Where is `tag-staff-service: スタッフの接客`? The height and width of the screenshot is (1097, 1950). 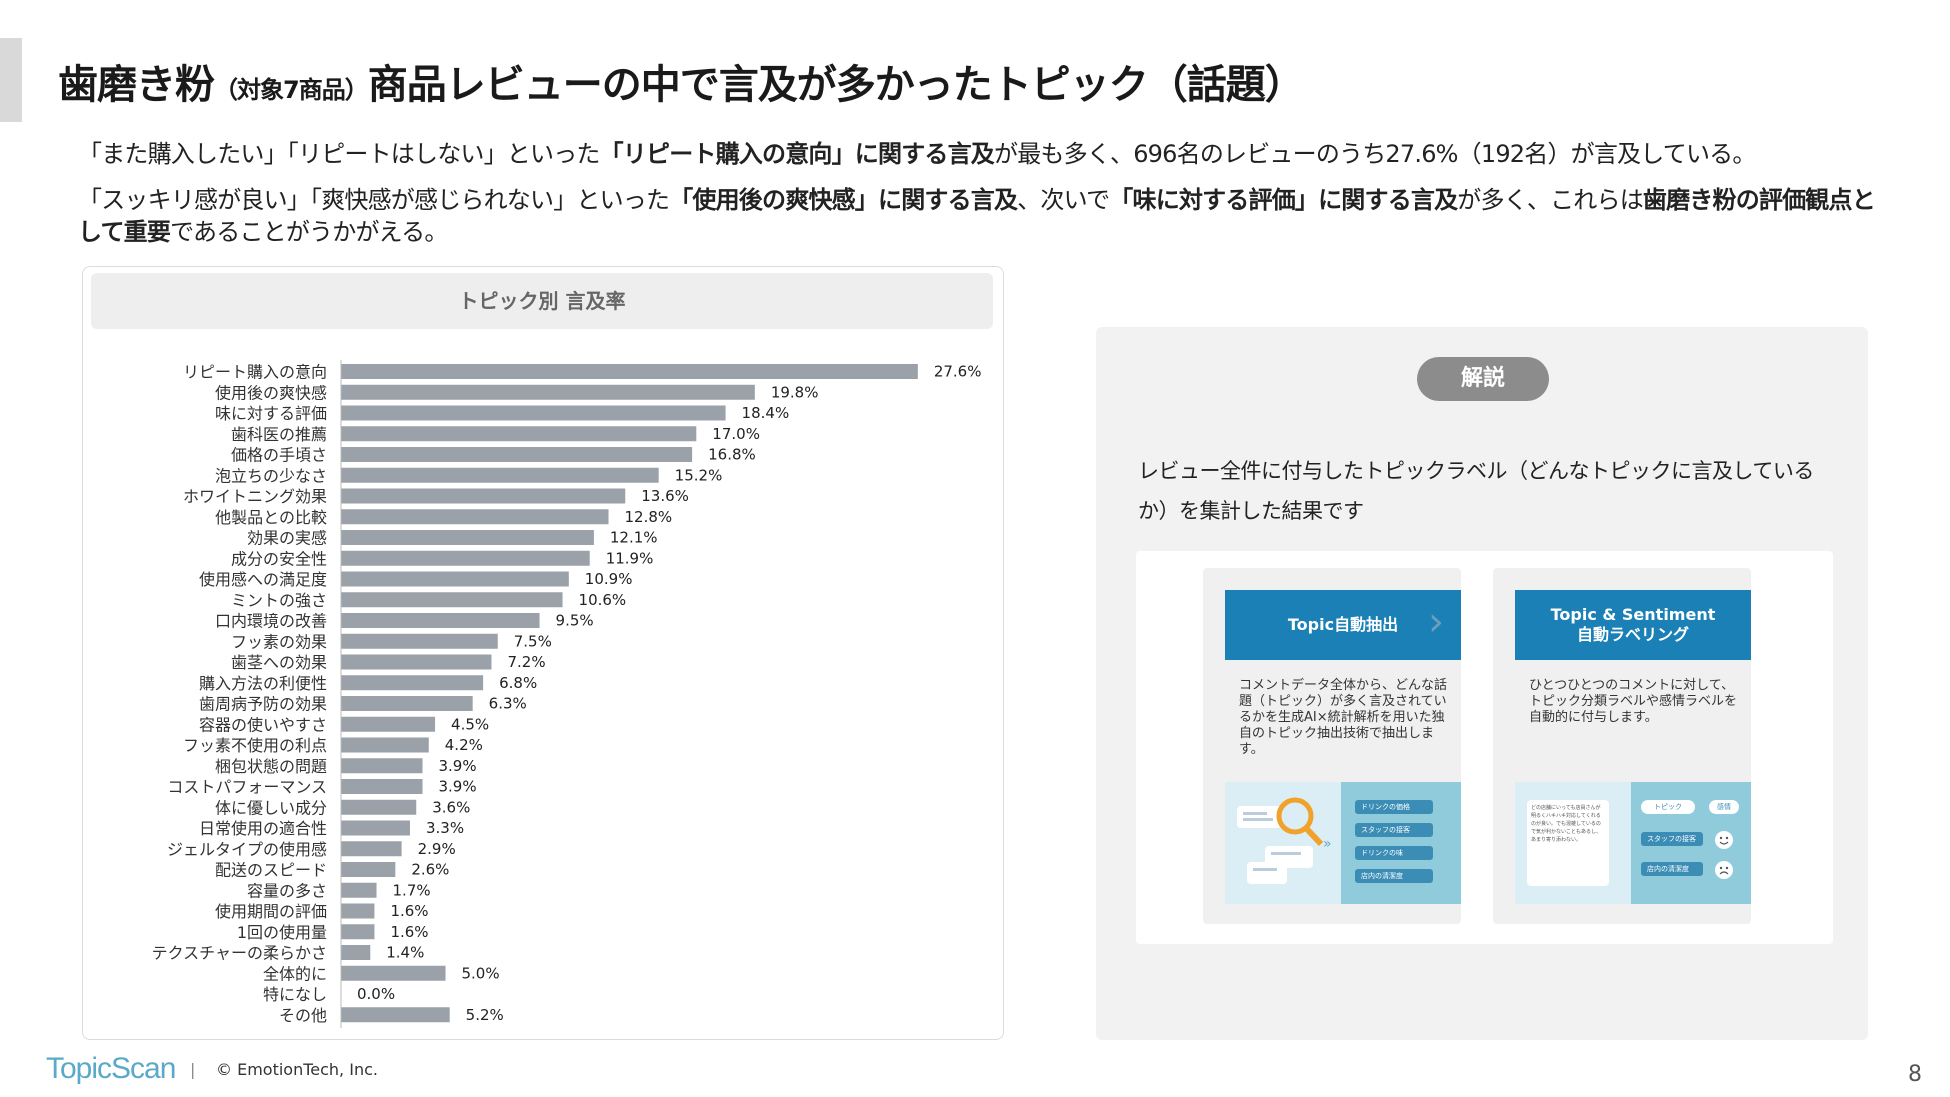
tag-staff-service: スタッフの接客 is located at coordinates (1394, 830).